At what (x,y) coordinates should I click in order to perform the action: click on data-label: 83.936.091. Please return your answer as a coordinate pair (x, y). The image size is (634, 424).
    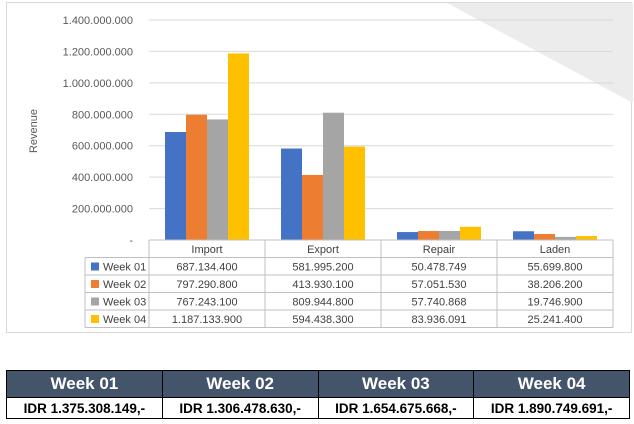
    Looking at the image, I should click on (438, 320).